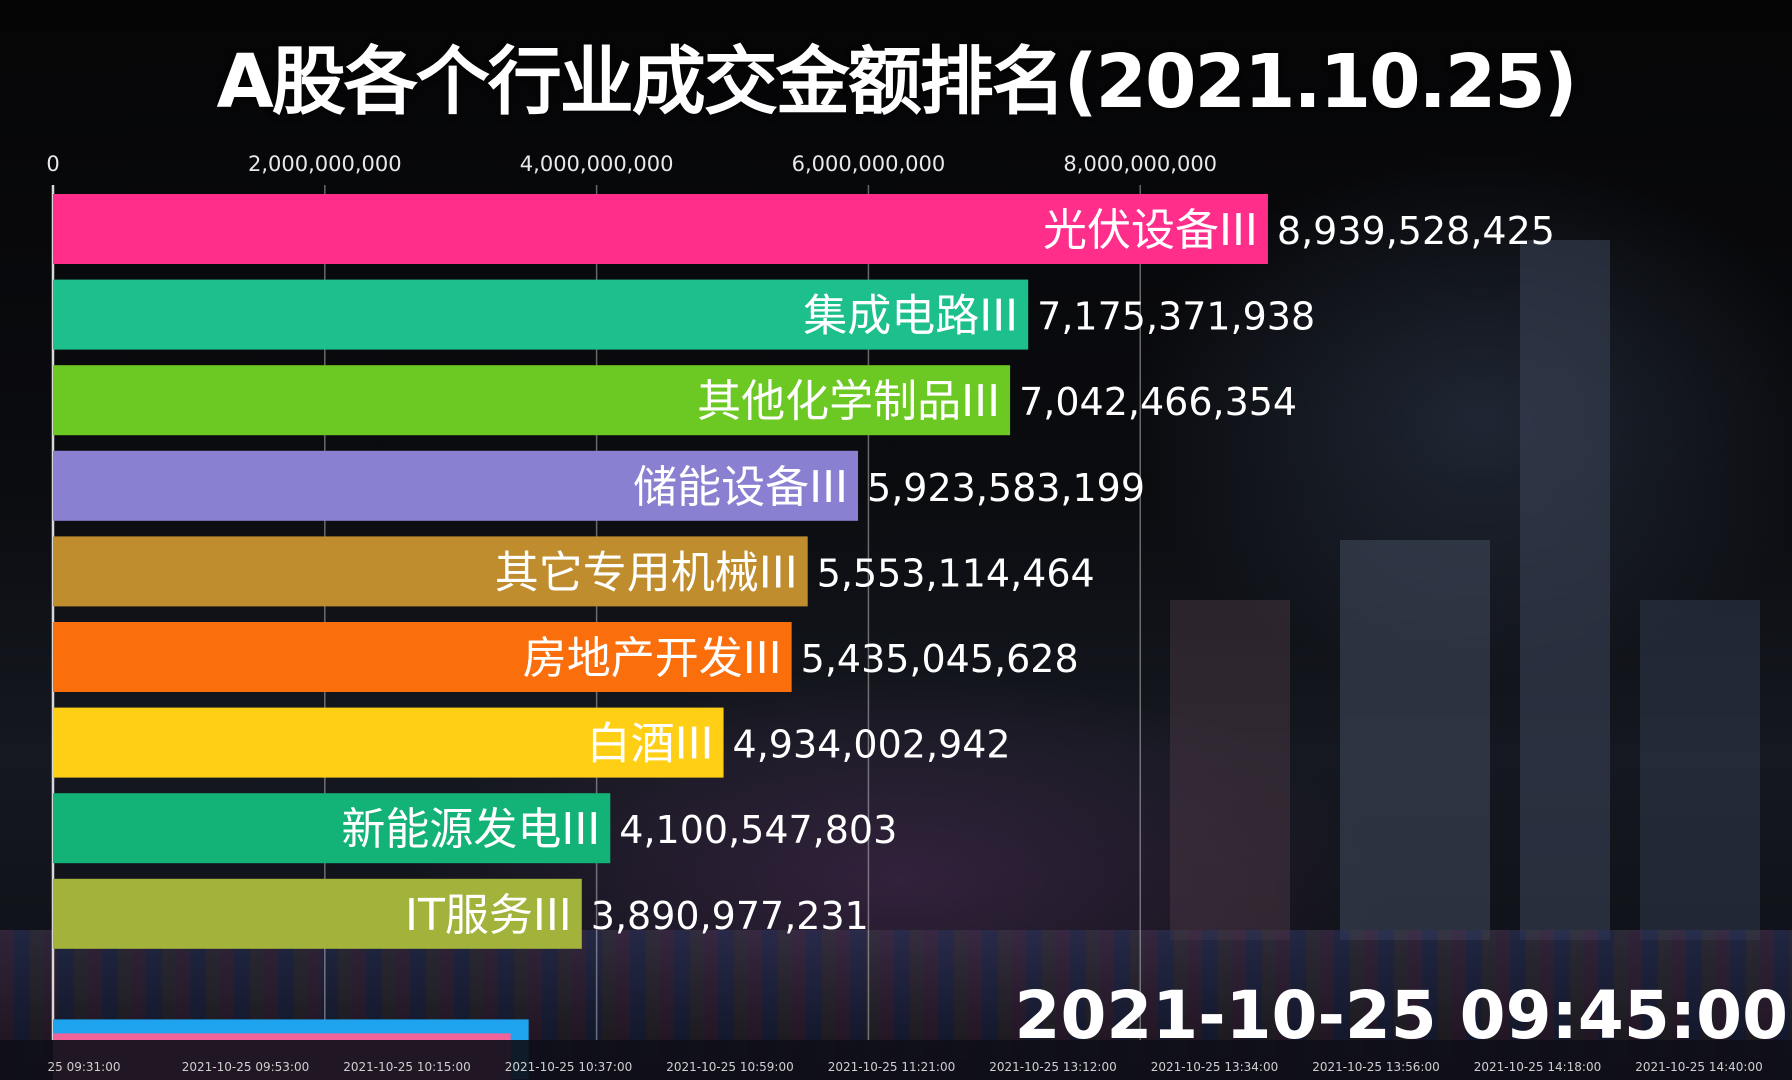  Describe the element at coordinates (729, 1067) in the screenshot. I see `timeline-tick-label: 2021-10-25 10:59:00` at that location.